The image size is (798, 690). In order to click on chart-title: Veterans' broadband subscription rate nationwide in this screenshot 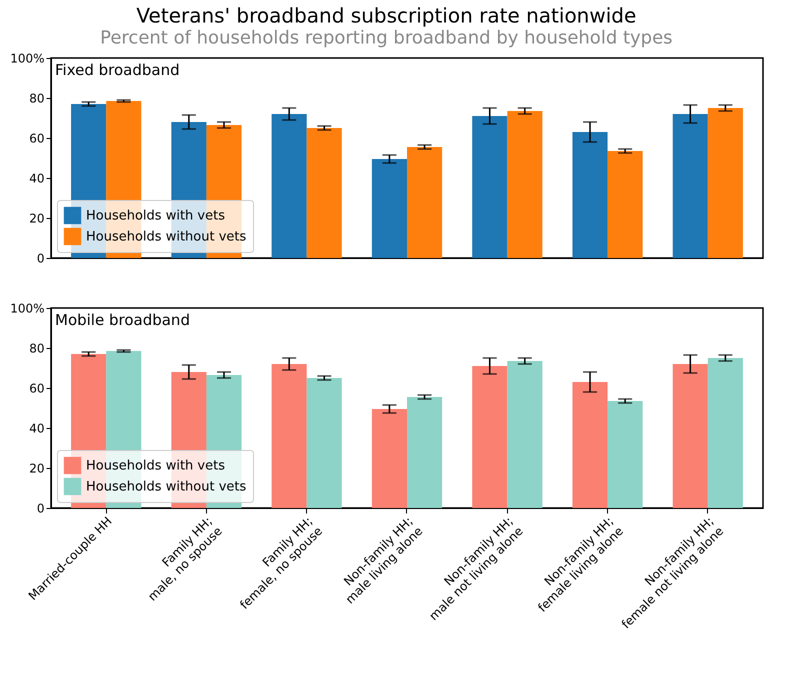, I will do `click(386, 15)`.